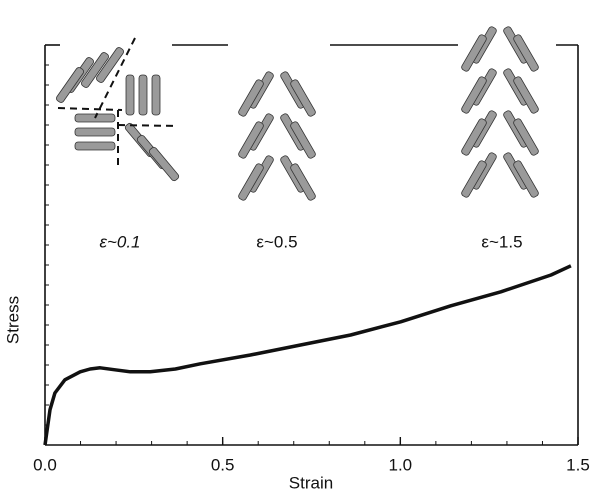 The image size is (600, 492). Describe the element at coordinates (501, 241) in the screenshot. I see `annotation: ε~1.5` at that location.